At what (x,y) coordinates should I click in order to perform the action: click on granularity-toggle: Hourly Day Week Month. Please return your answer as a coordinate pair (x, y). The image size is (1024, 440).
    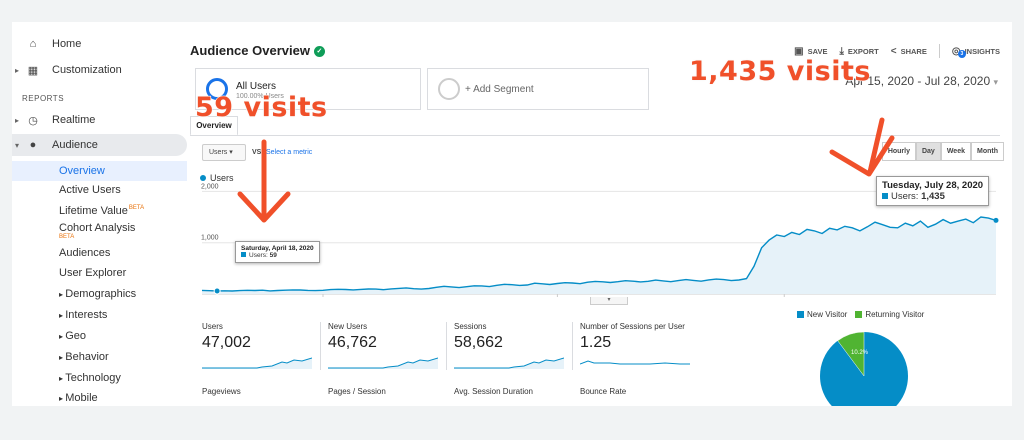
    Looking at the image, I should click on (942, 151).